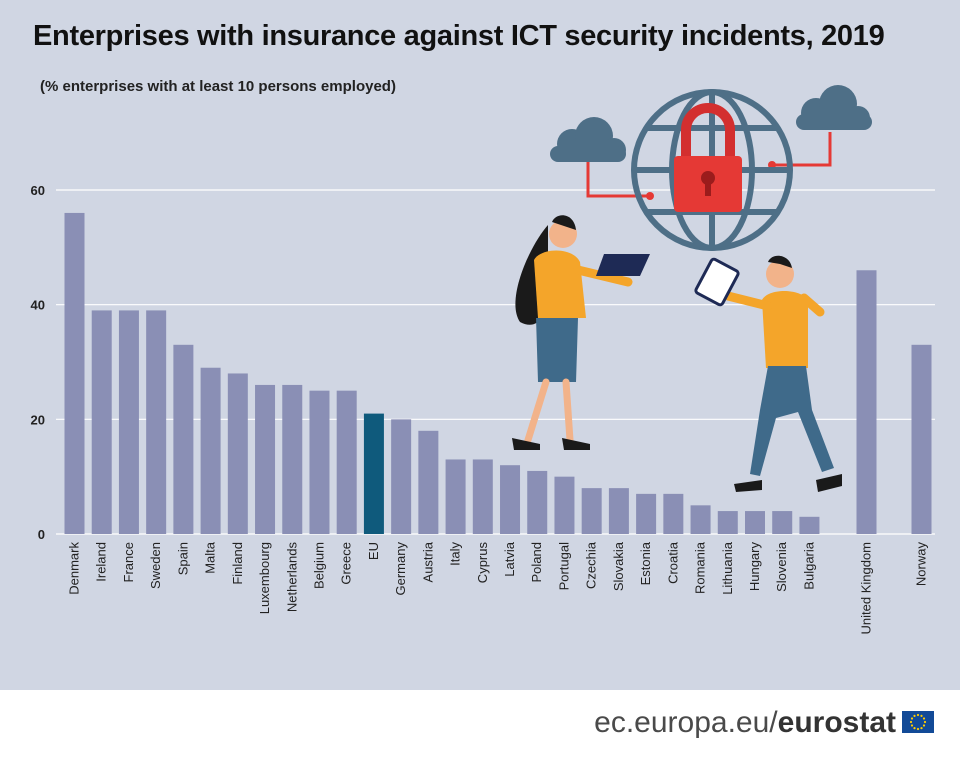 The width and height of the screenshot is (960, 757). What do you see at coordinates (866, 402) in the screenshot?
I see `bar-united-kingdom` at bounding box center [866, 402].